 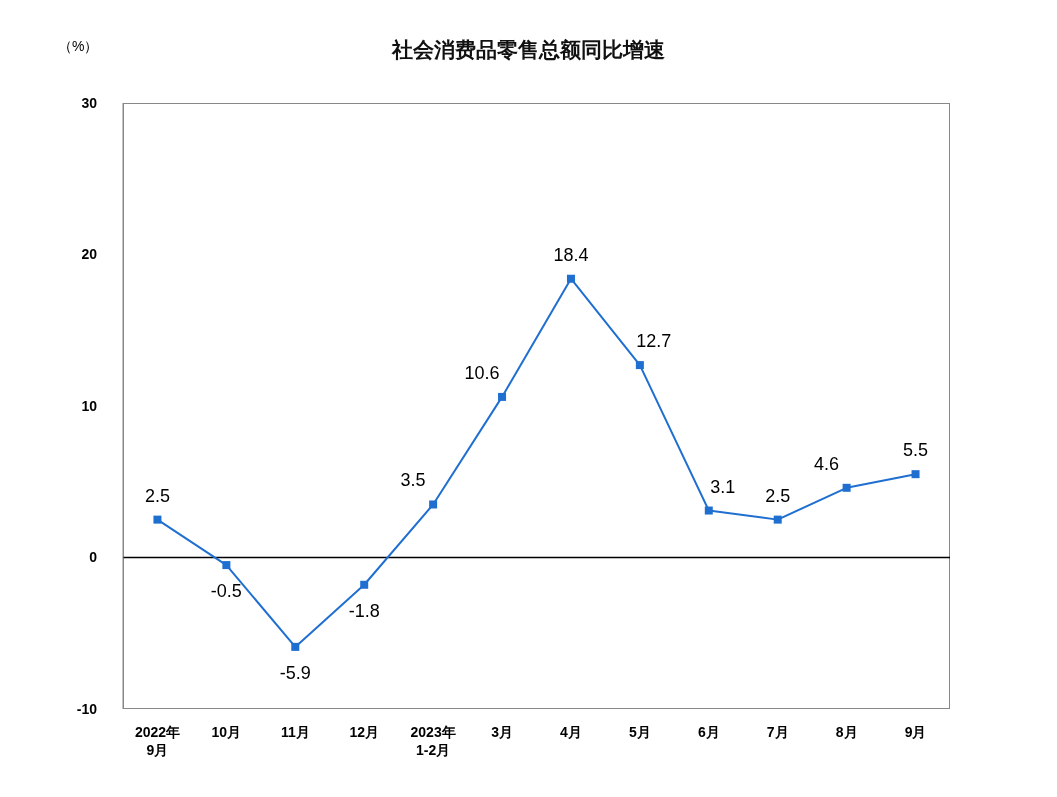 I want to click on x-tick-label: 2022年 9月, so click(x=157, y=741).